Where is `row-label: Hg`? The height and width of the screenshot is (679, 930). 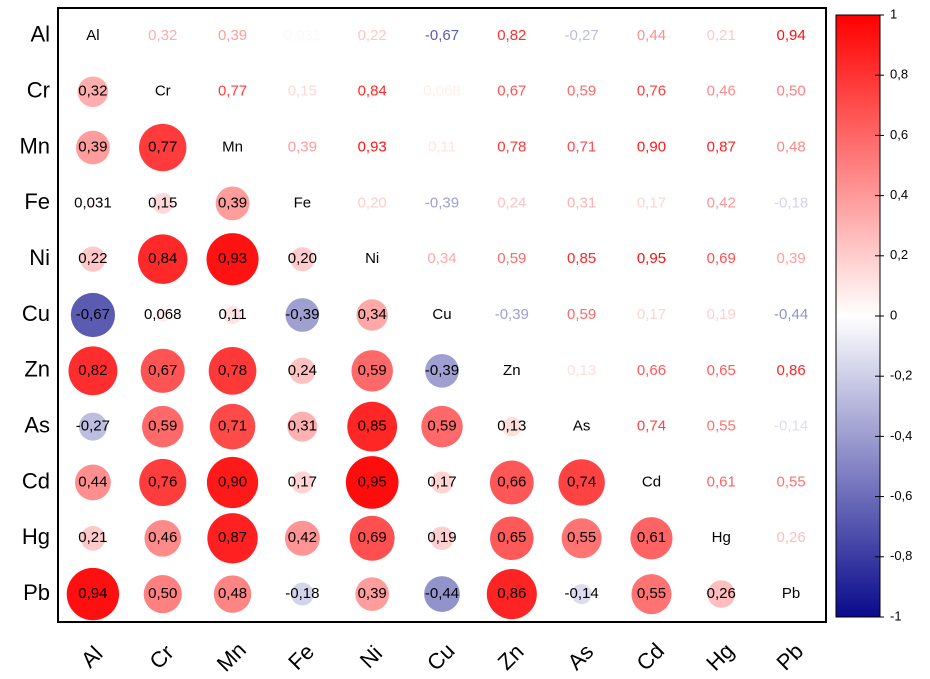 row-label: Hg is located at coordinates (36, 536).